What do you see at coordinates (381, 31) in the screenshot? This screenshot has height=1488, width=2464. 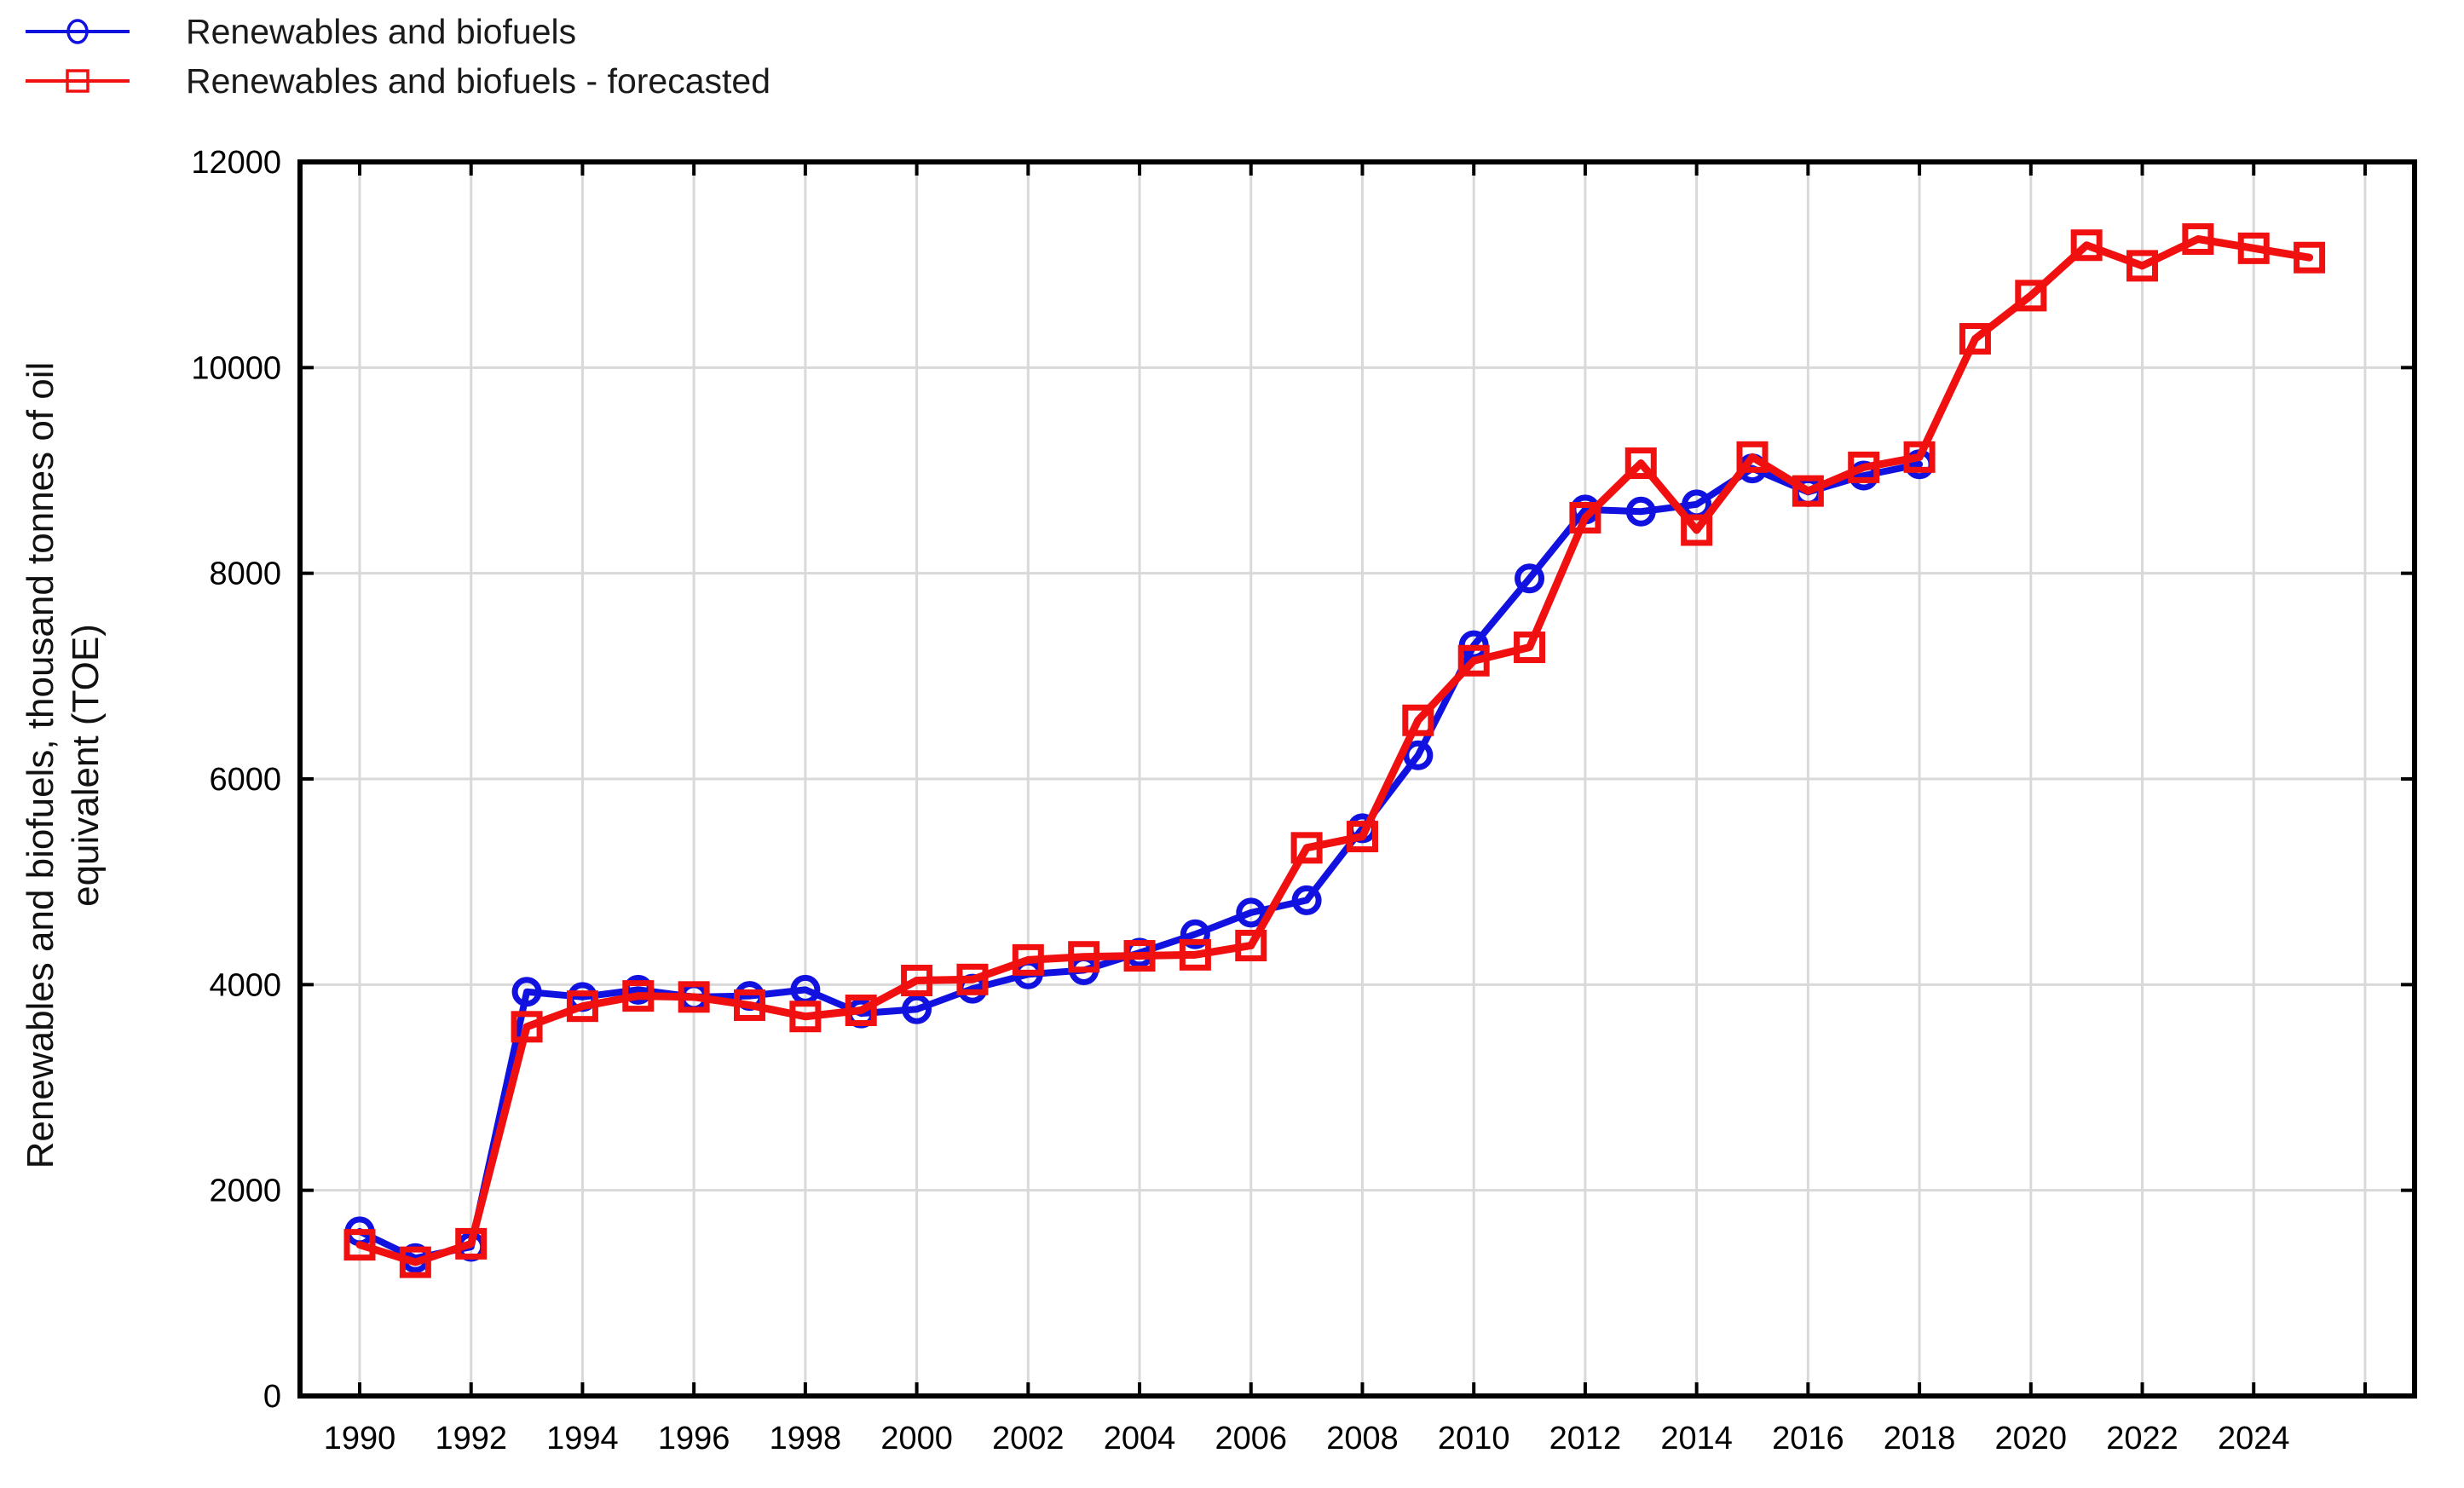 I see `legend-label-actual: Renewables and biofuels` at bounding box center [381, 31].